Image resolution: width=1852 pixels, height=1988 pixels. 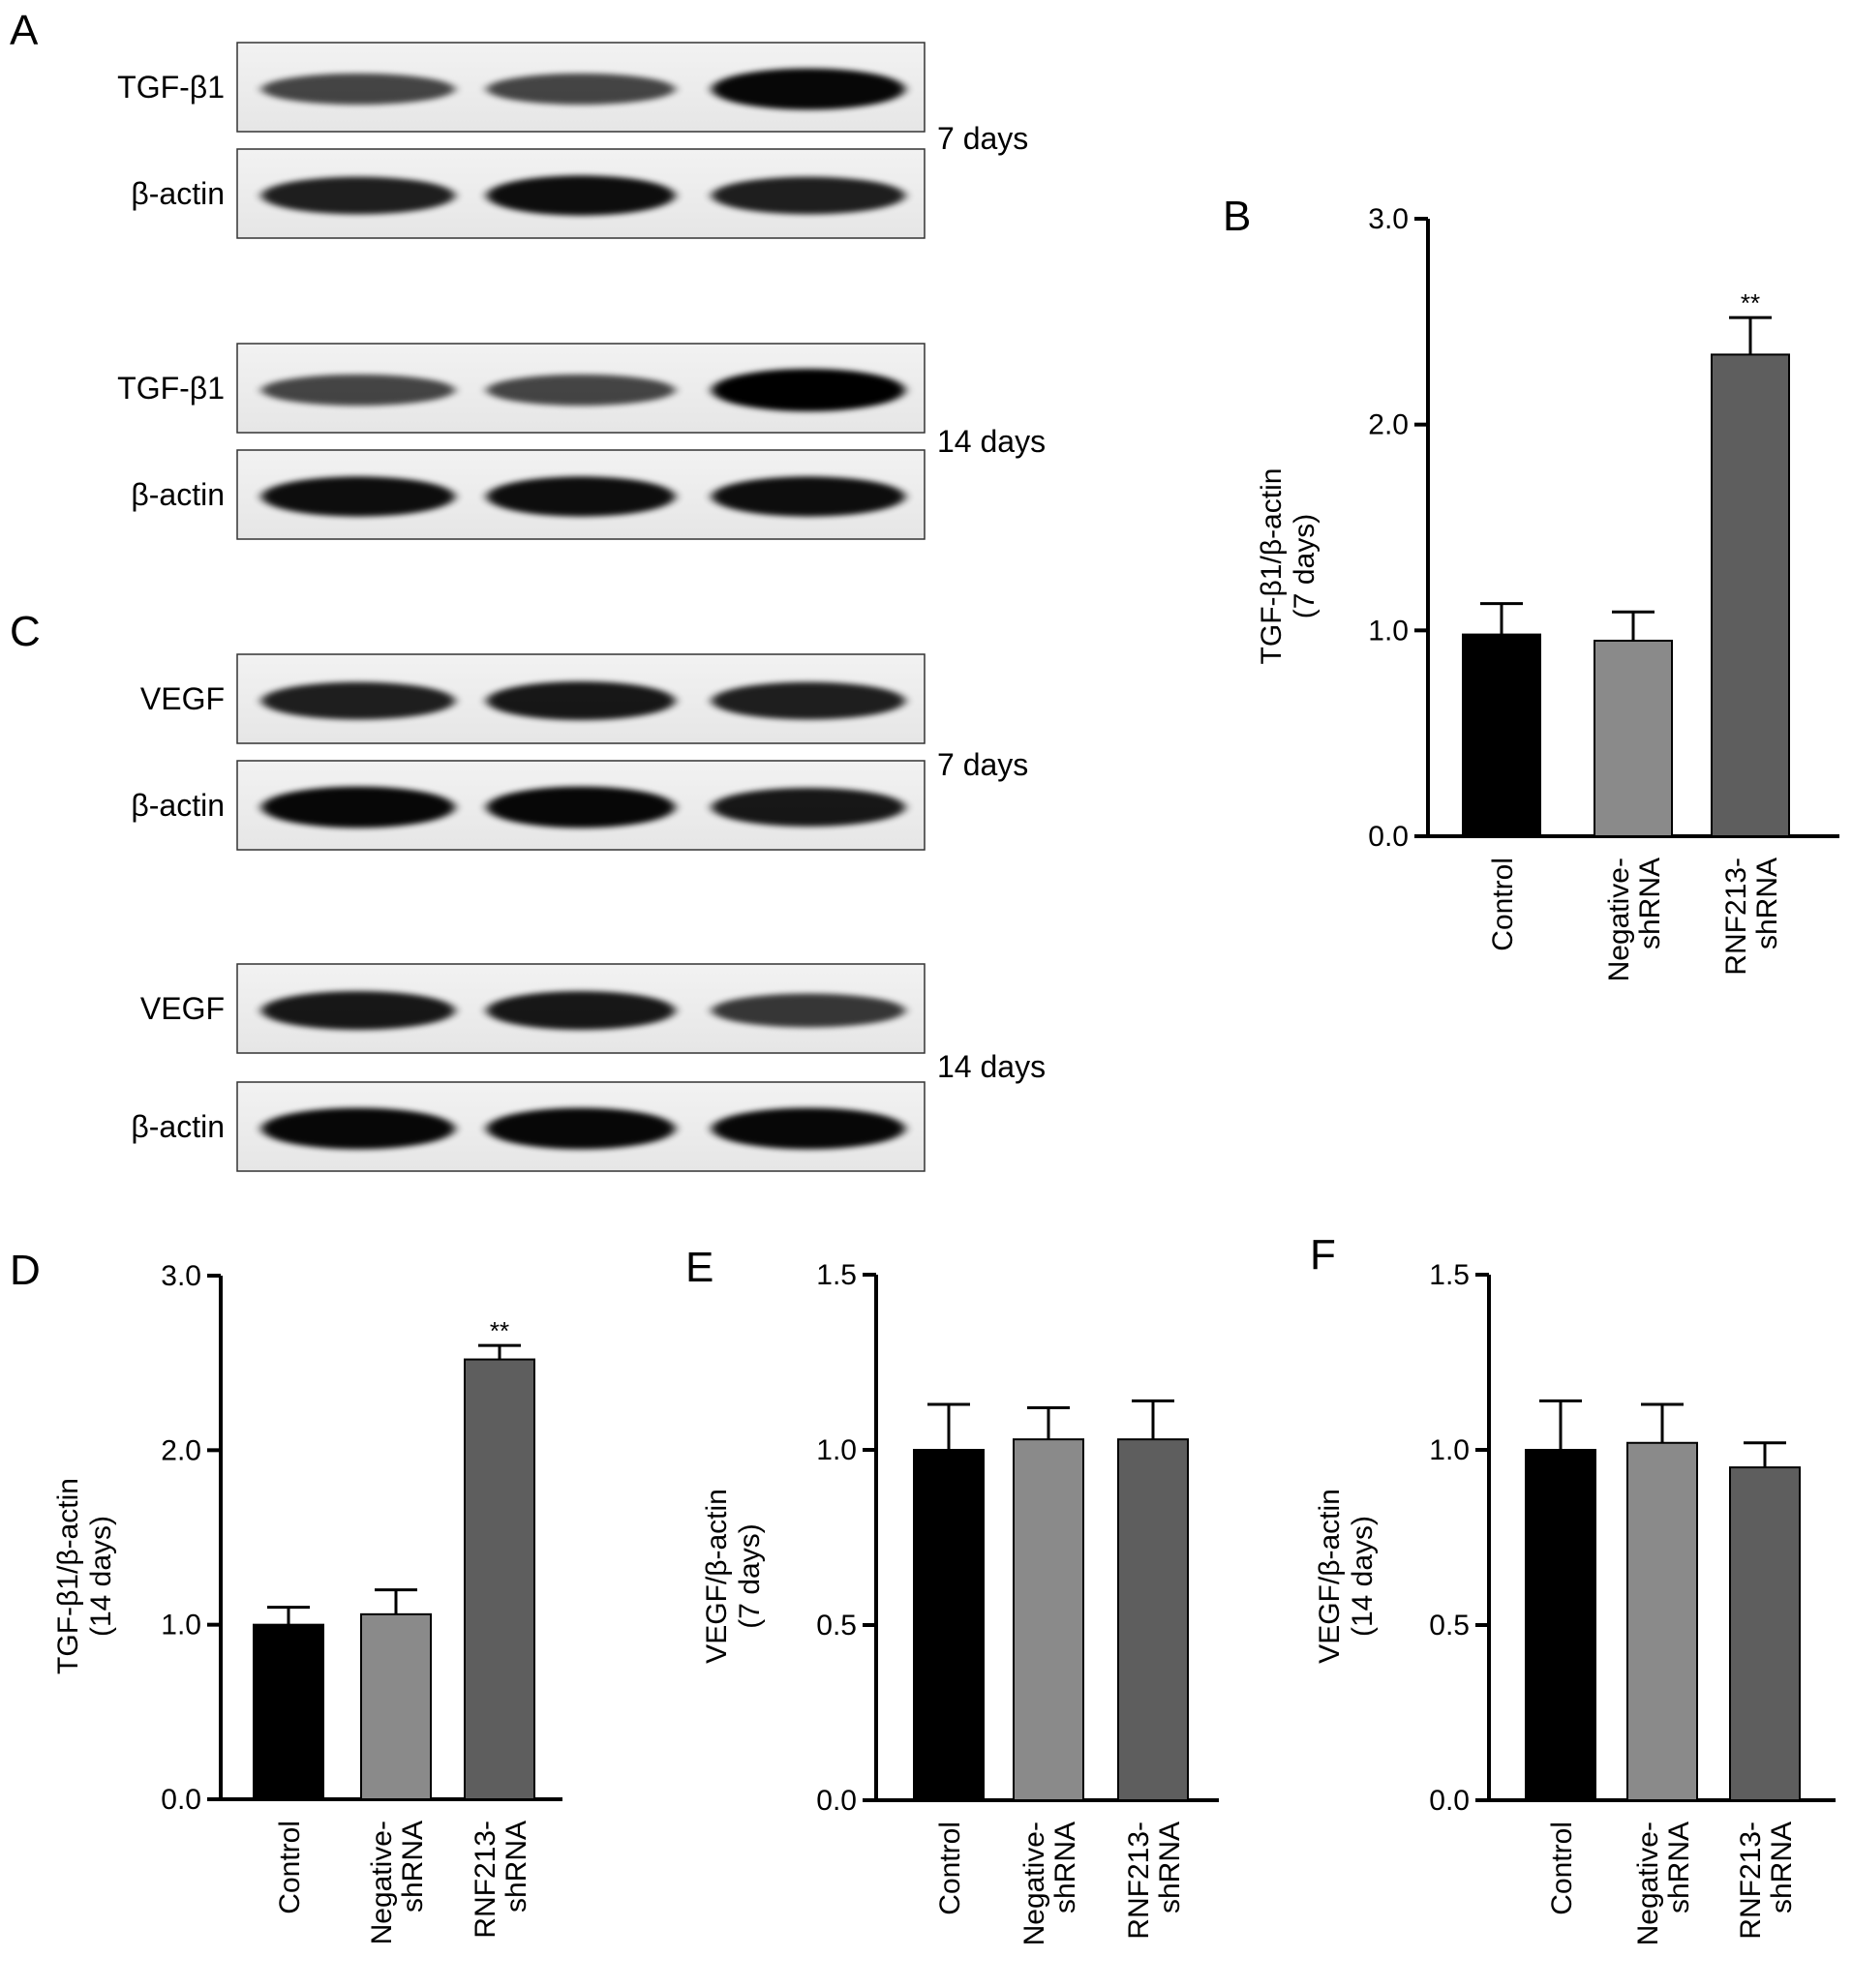 What do you see at coordinates (1346, 1576) in the screenshot?
I see `y-axis-title: VEGF/β-actin(14 days)` at bounding box center [1346, 1576].